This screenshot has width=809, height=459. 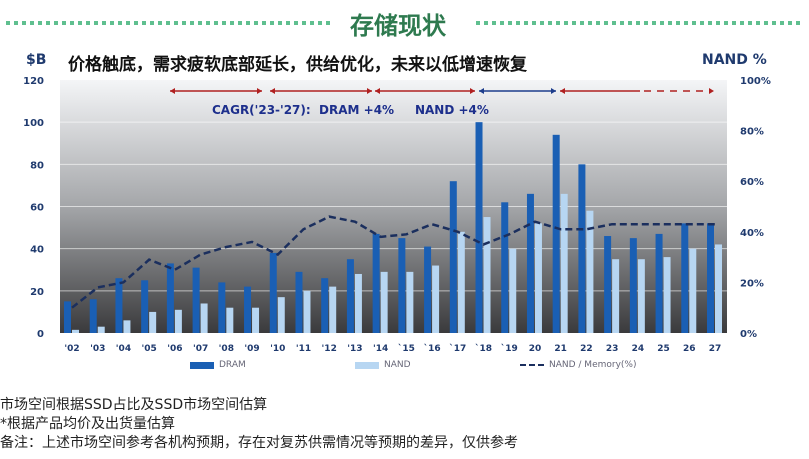 What do you see at coordinates (277, 349) in the screenshot?
I see `x-tick-label: '10` at bounding box center [277, 349].